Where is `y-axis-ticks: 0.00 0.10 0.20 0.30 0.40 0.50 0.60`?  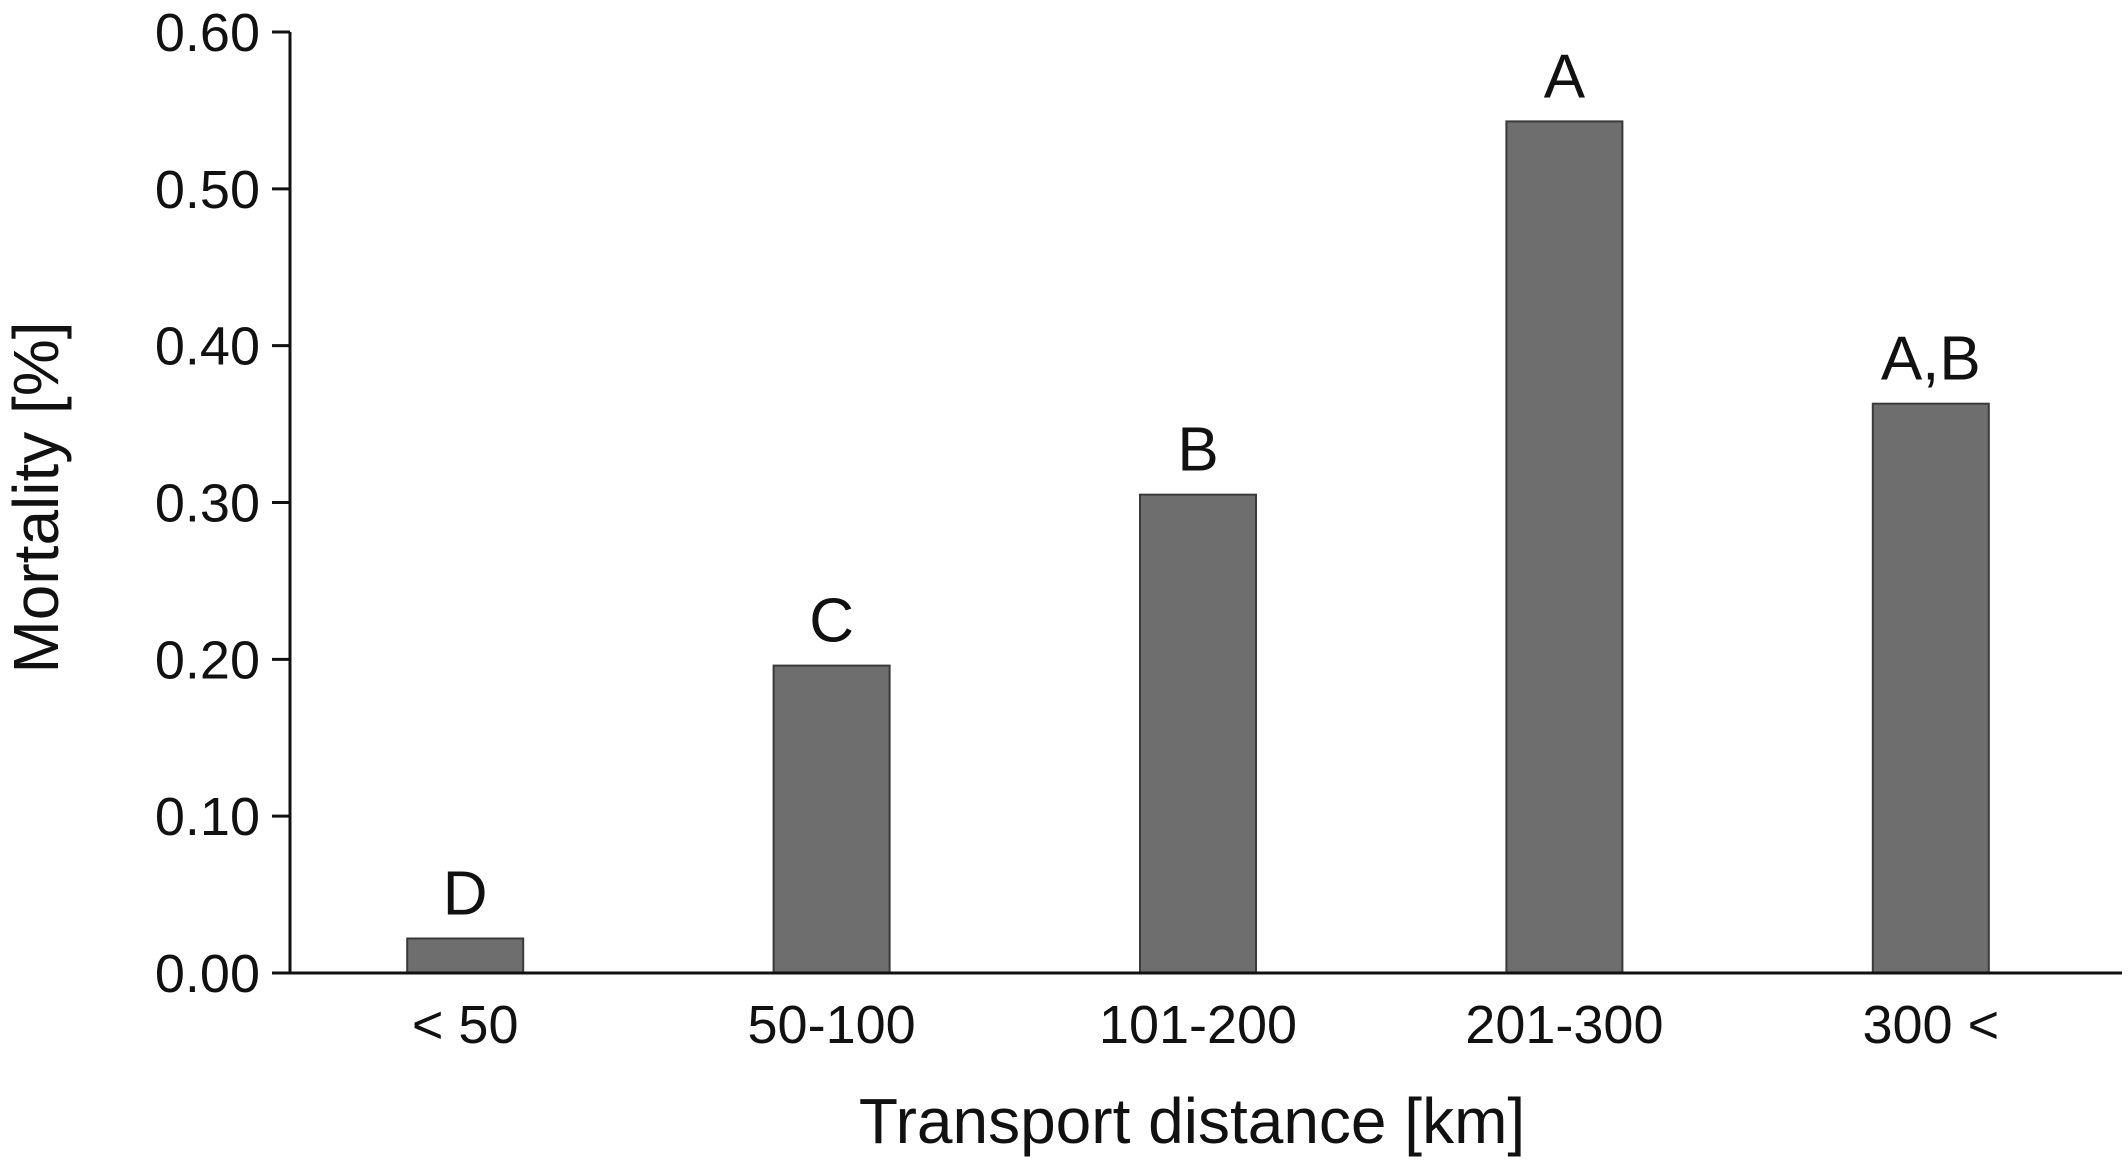
y-axis-ticks: 0.00 0.10 0.20 0.30 0.40 0.50 0.60 is located at coordinates (222, 503).